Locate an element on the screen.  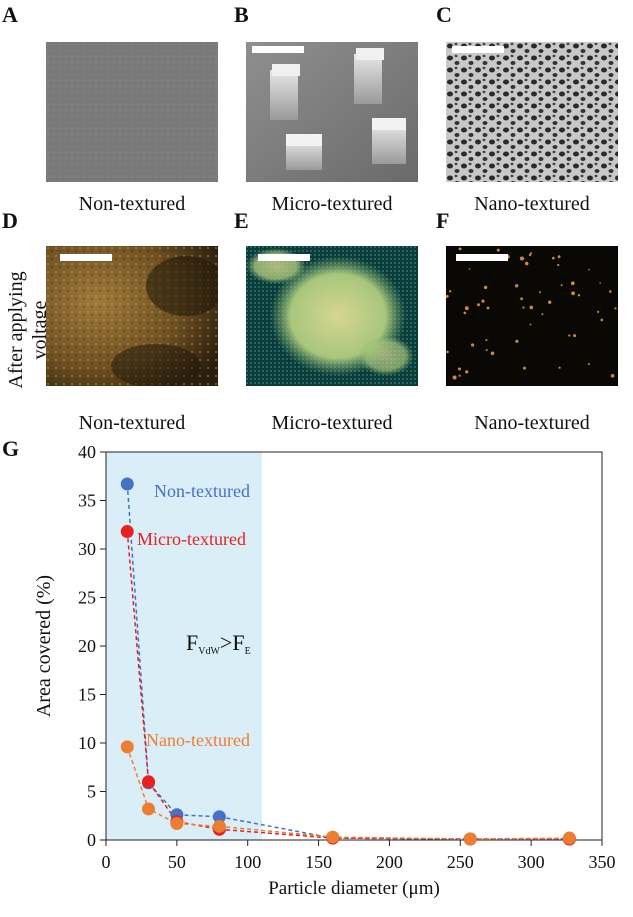
y-tick-label: 5 is located at coordinates (91, 792).